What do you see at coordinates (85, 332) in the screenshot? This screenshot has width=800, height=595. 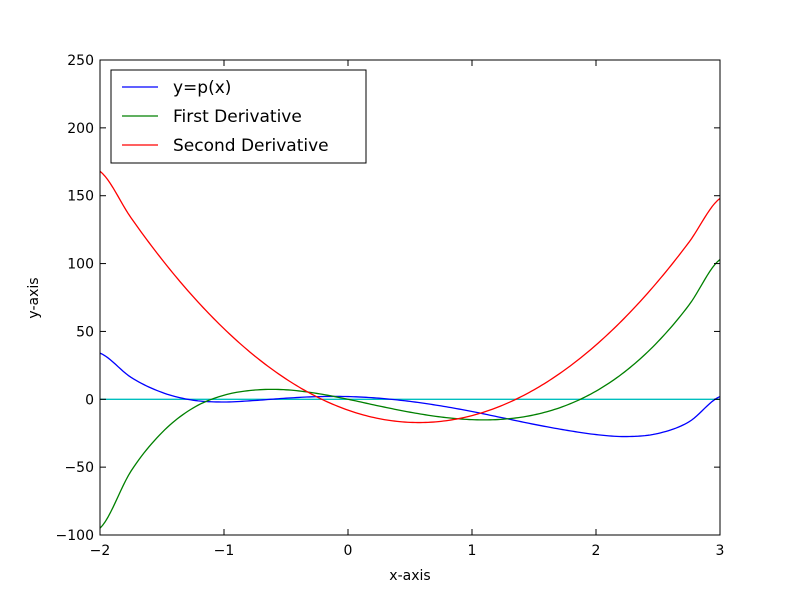 I see `y-tick-label: 50` at bounding box center [85, 332].